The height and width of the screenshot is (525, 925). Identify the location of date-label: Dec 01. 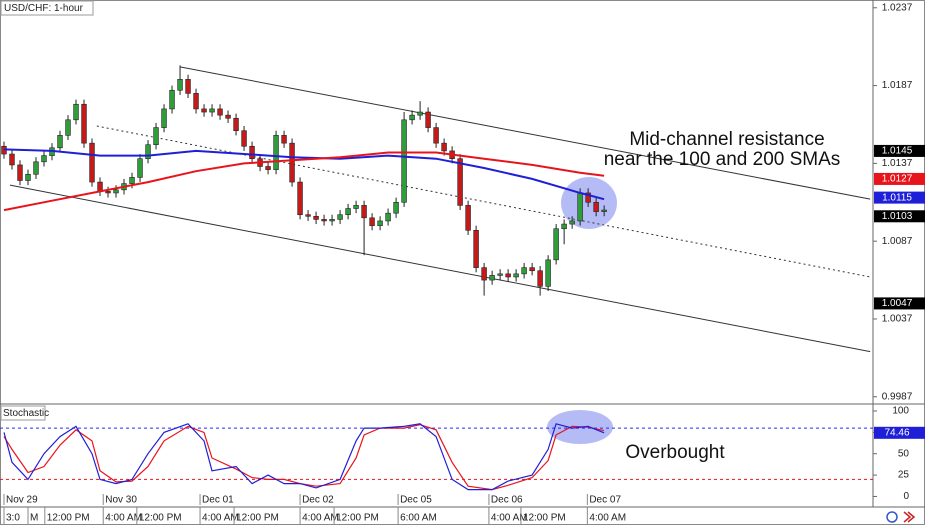
(218, 500).